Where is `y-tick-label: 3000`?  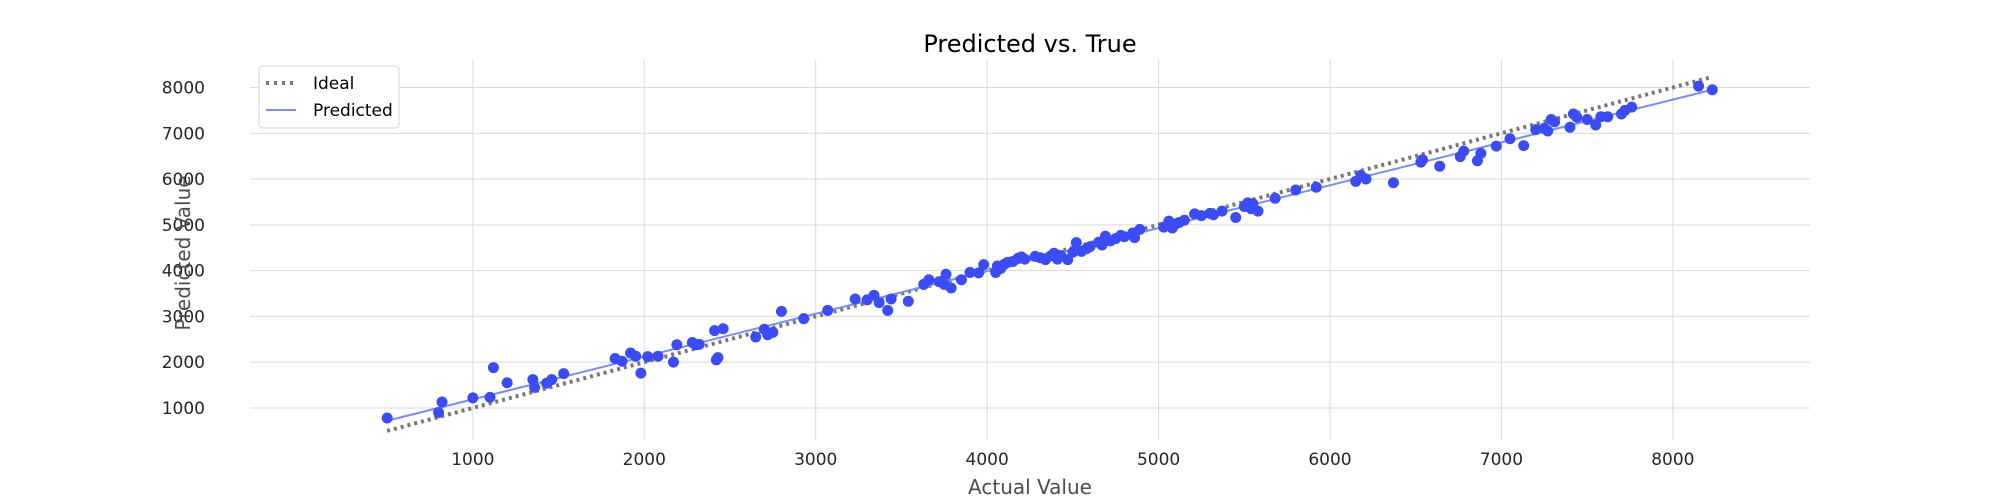 y-tick-label: 3000 is located at coordinates (183, 317).